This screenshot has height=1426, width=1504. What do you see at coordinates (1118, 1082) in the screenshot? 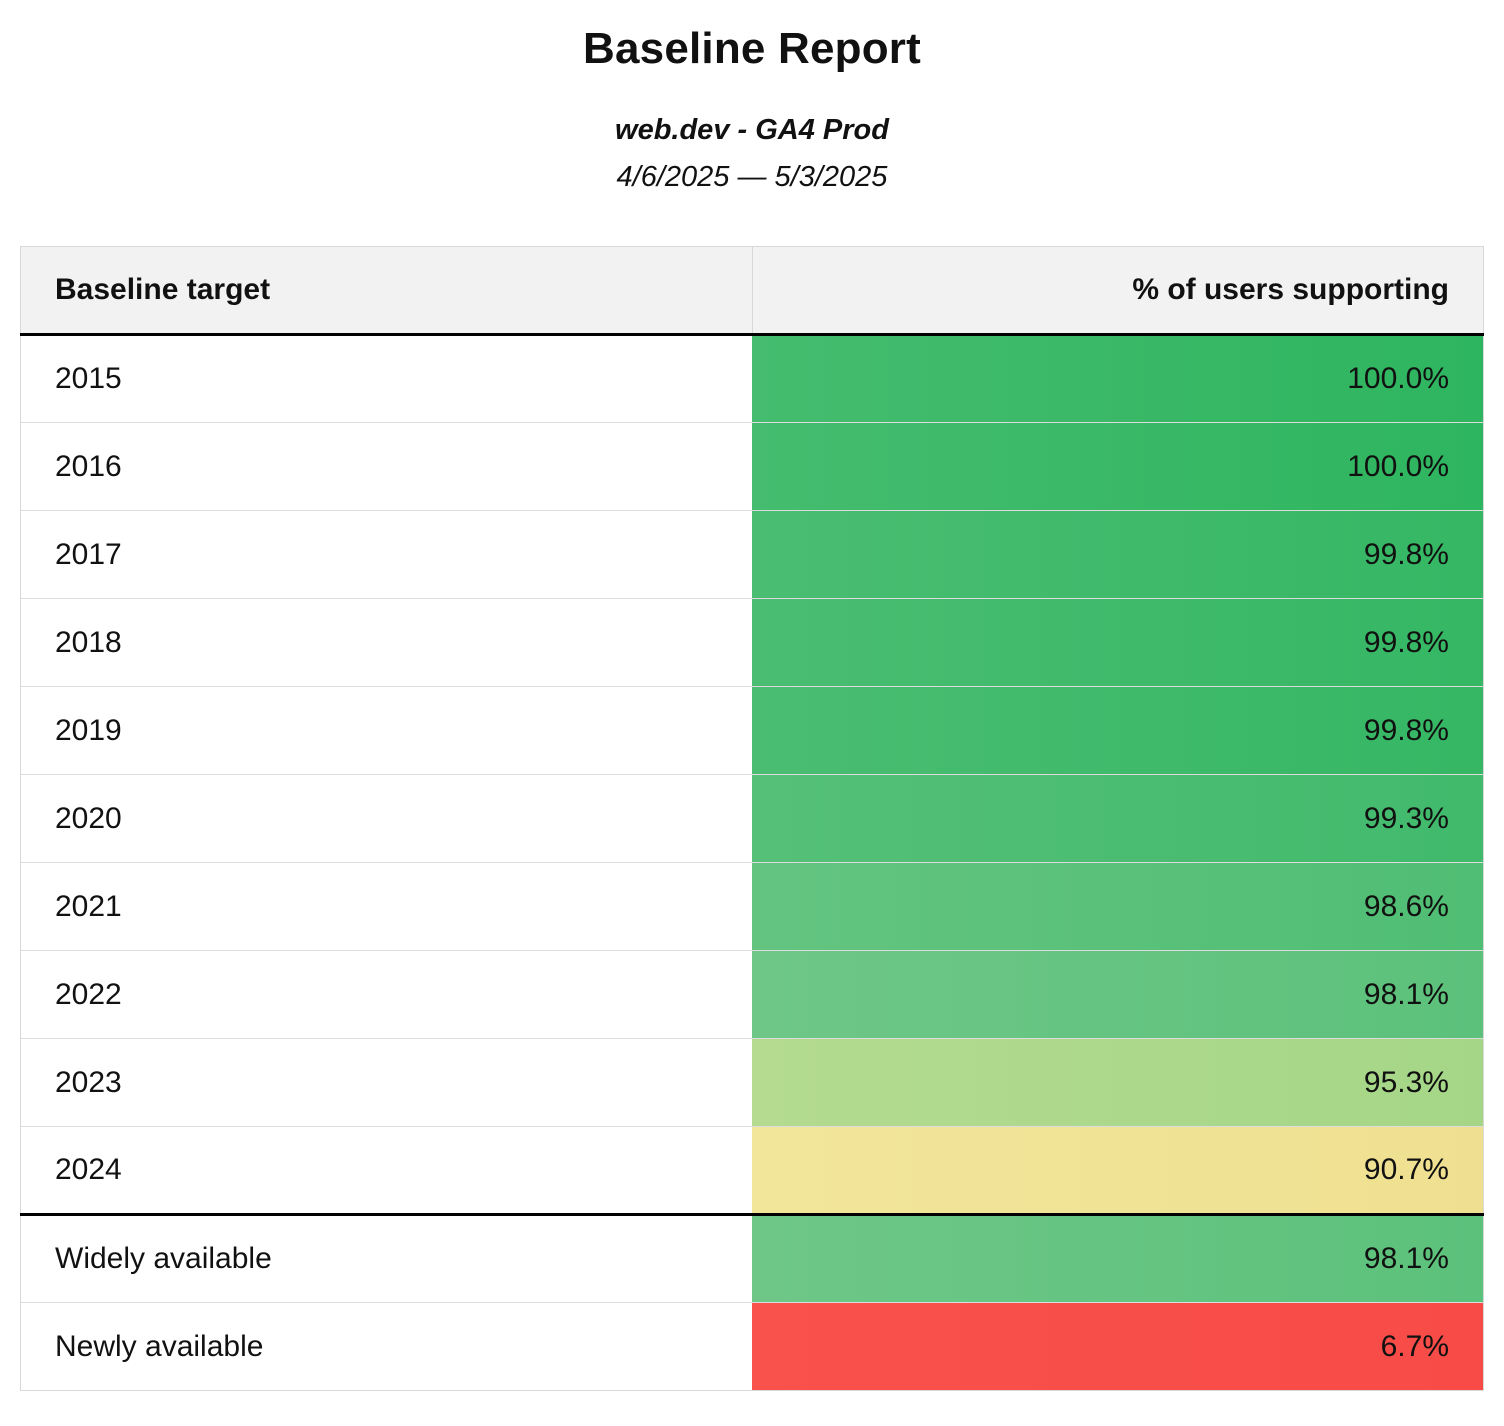
I see `row-value-cell: 95.3%` at bounding box center [1118, 1082].